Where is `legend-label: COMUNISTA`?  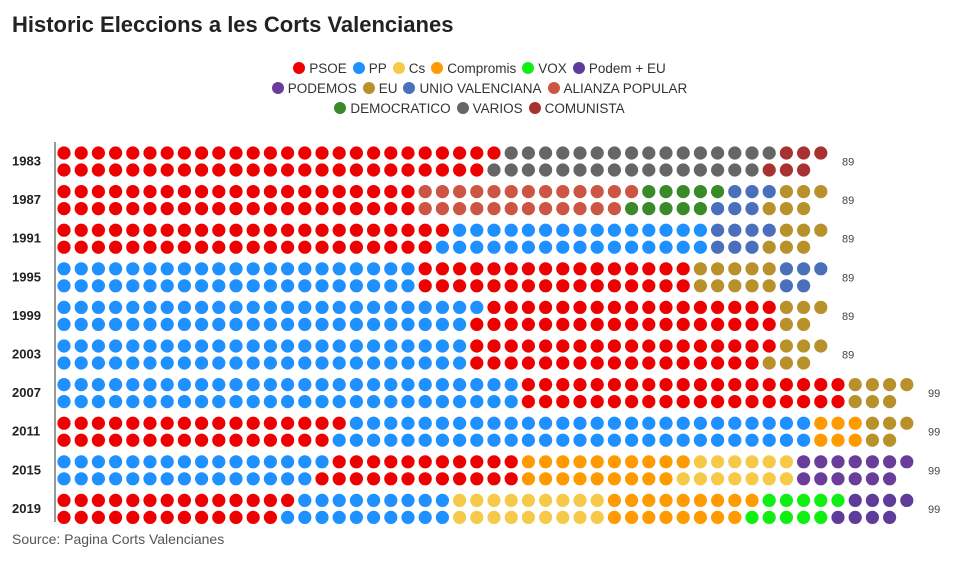
legend-label: COMUNISTA is located at coordinates (584, 108).